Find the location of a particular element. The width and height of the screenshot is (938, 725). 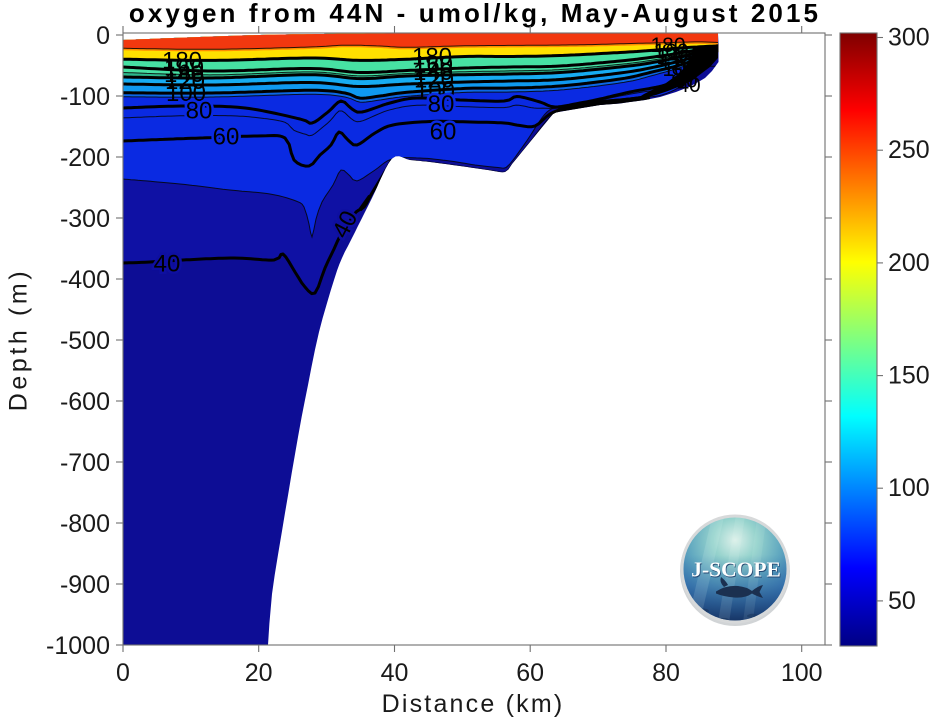

svg-text: -800 is located at coordinates (85, 524).